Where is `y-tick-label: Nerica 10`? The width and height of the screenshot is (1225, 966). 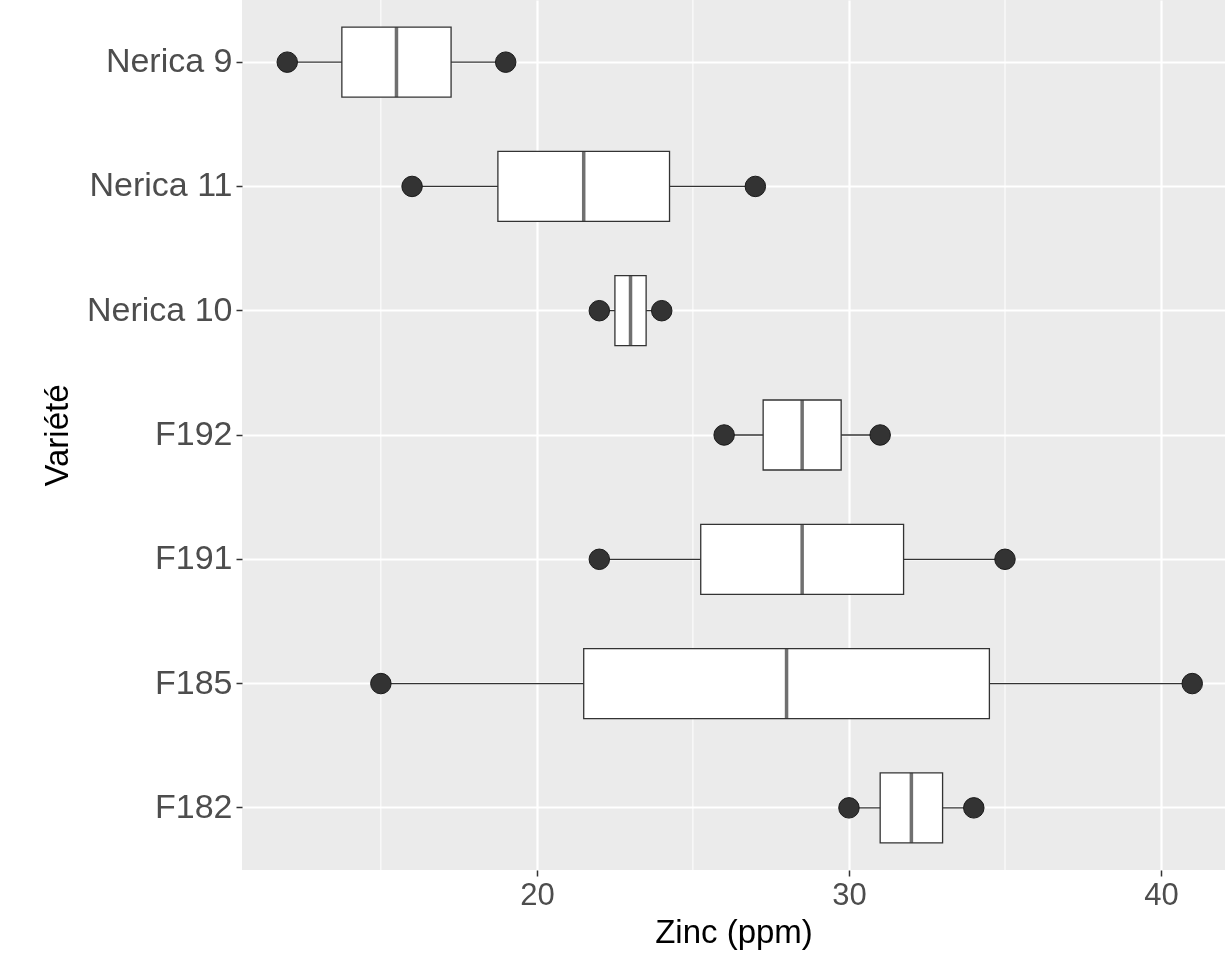 y-tick-label: Nerica 10 is located at coordinates (159, 308).